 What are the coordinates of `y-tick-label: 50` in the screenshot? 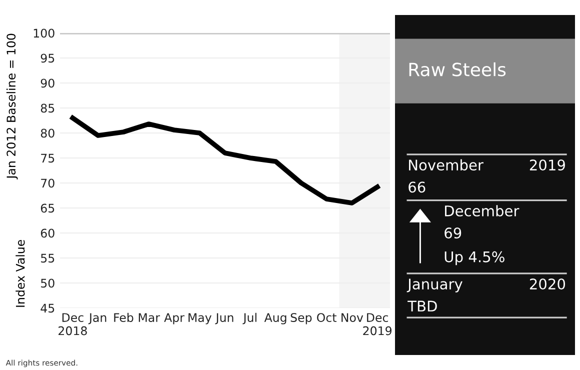 It's located at (47, 283).